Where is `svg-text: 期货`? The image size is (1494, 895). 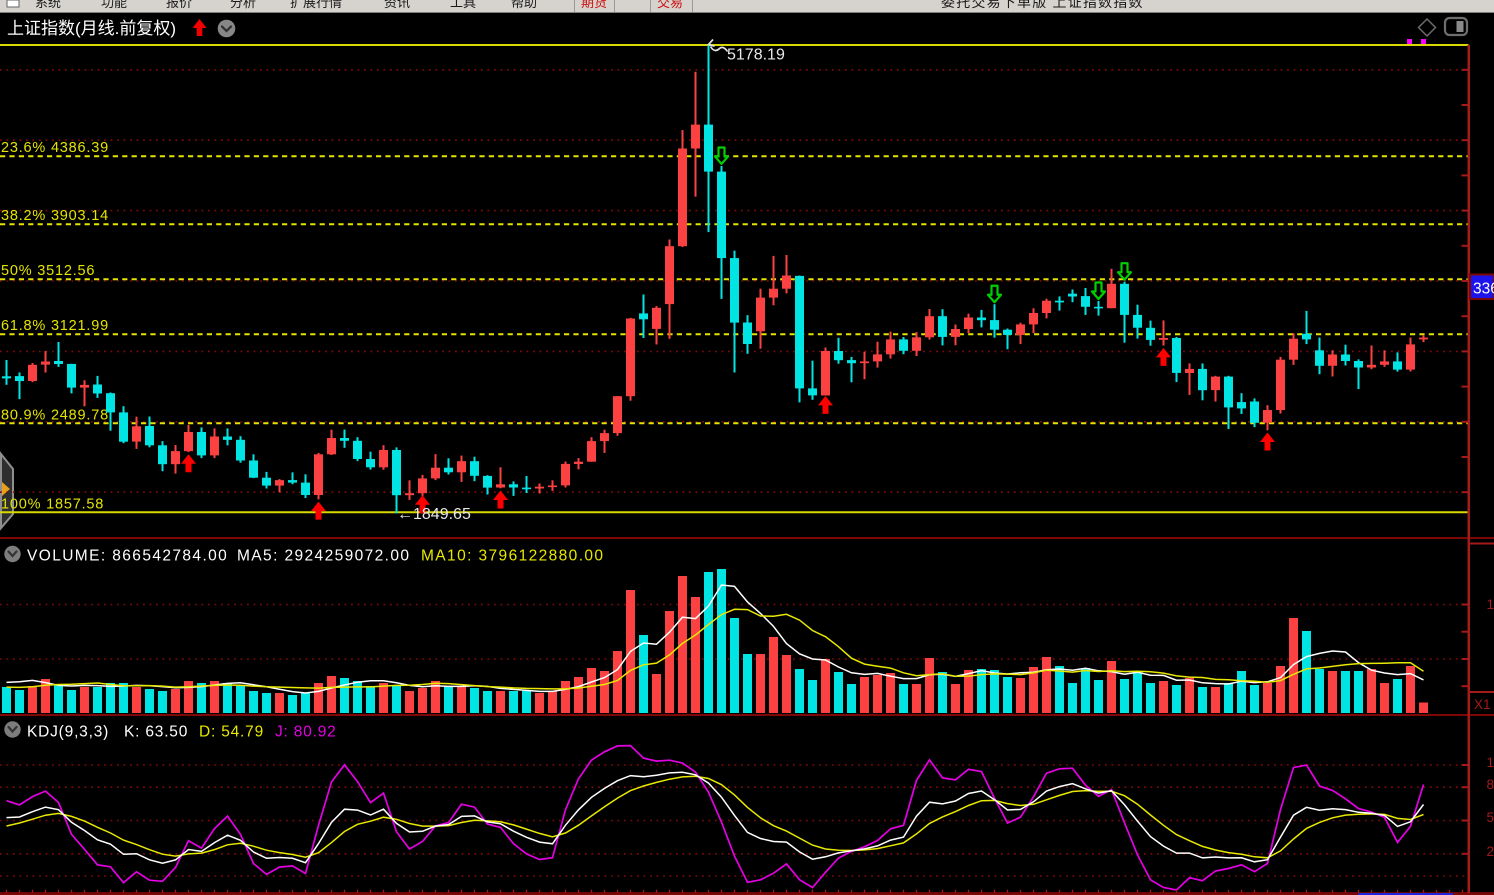
svg-text: 期货 is located at coordinates (594, 5).